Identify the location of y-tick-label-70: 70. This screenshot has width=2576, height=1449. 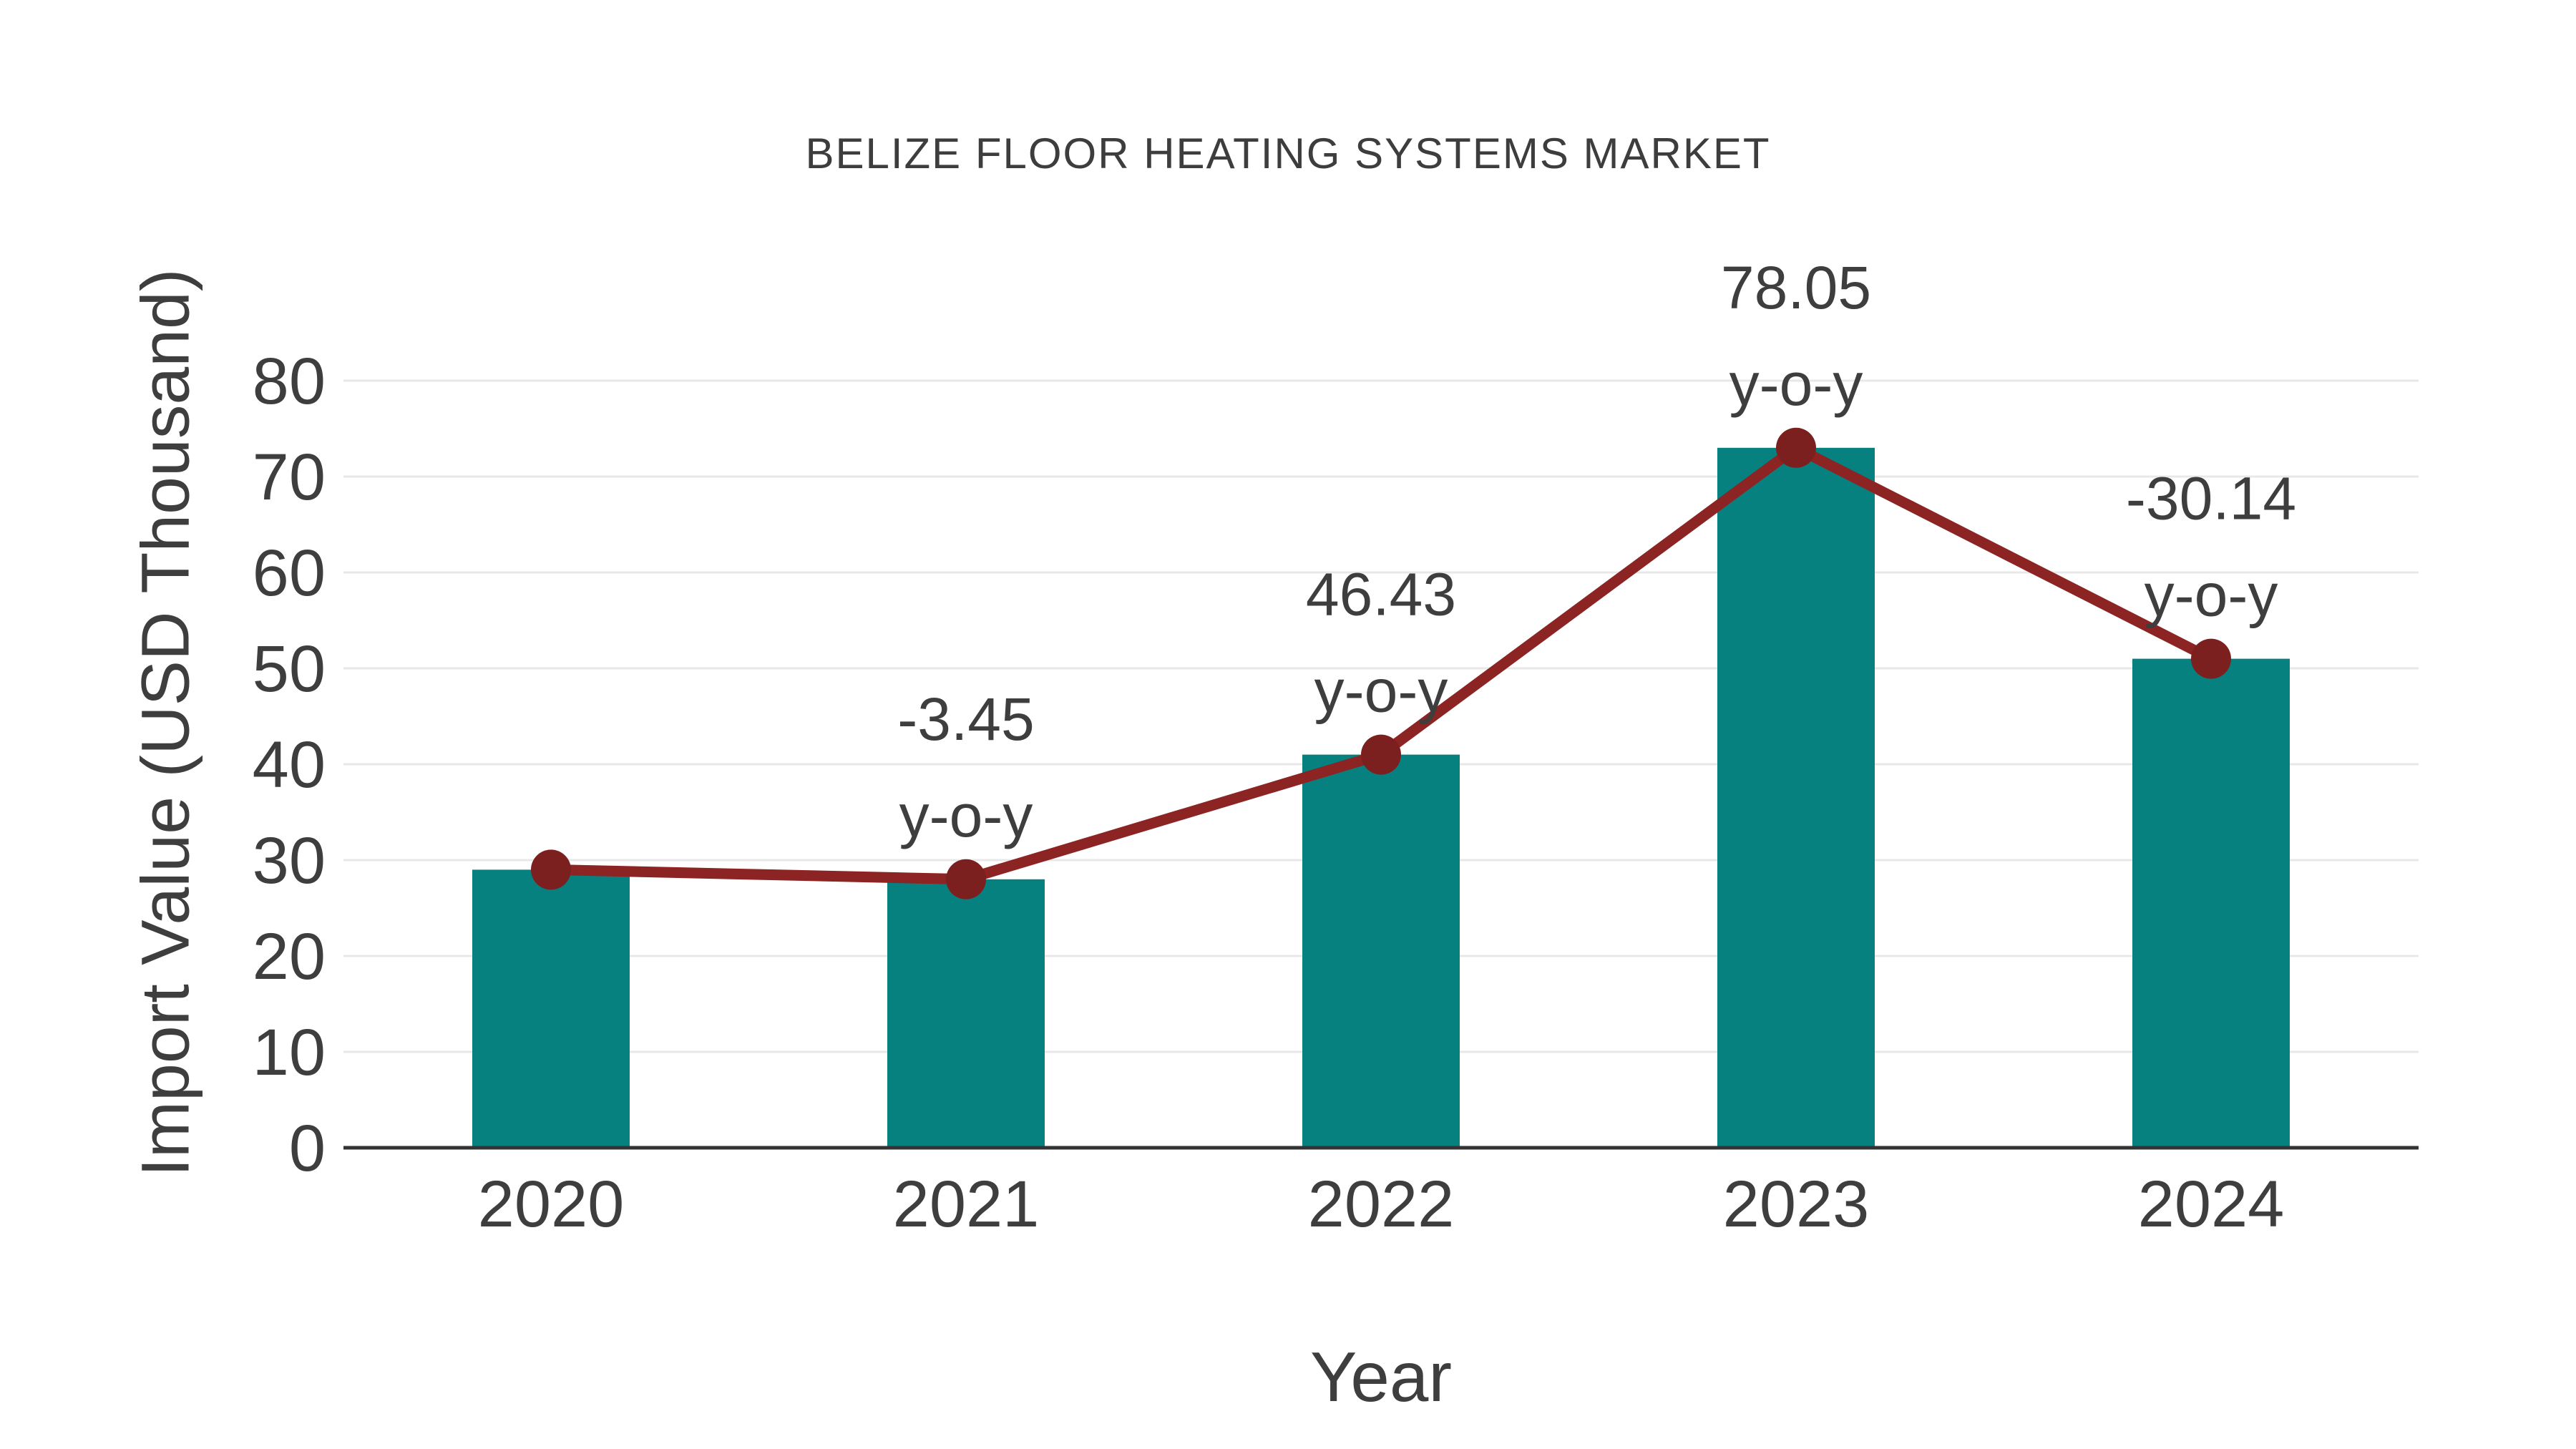
(289, 478).